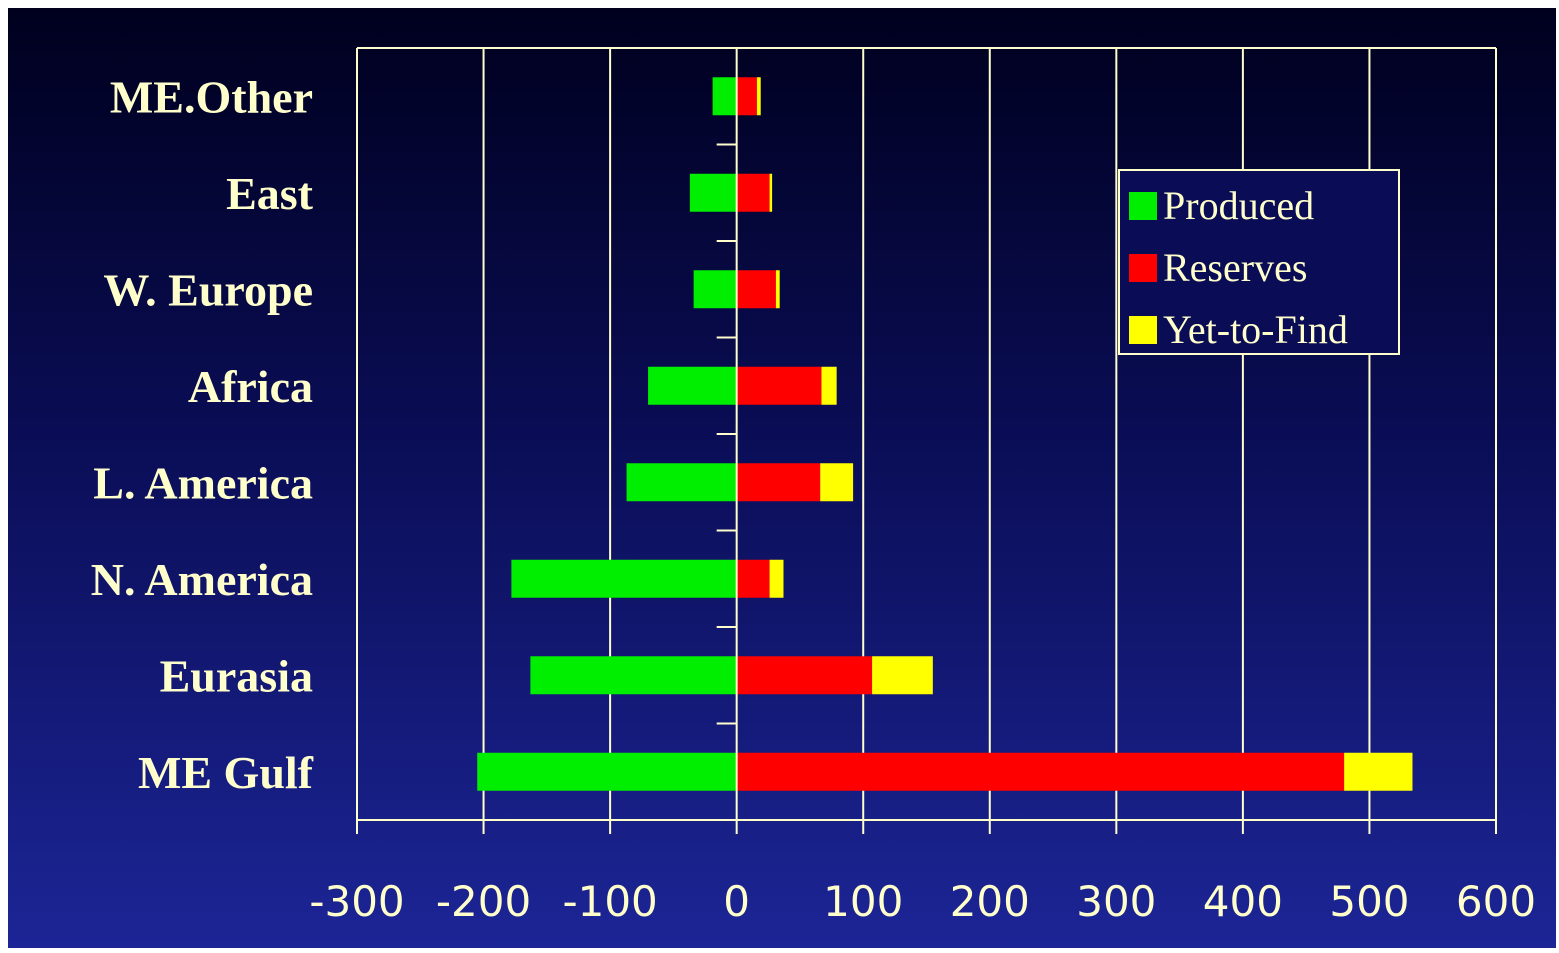 The width and height of the screenshot is (1559, 953). What do you see at coordinates (1496, 901) in the screenshot?
I see `x-tick-label: 600` at bounding box center [1496, 901].